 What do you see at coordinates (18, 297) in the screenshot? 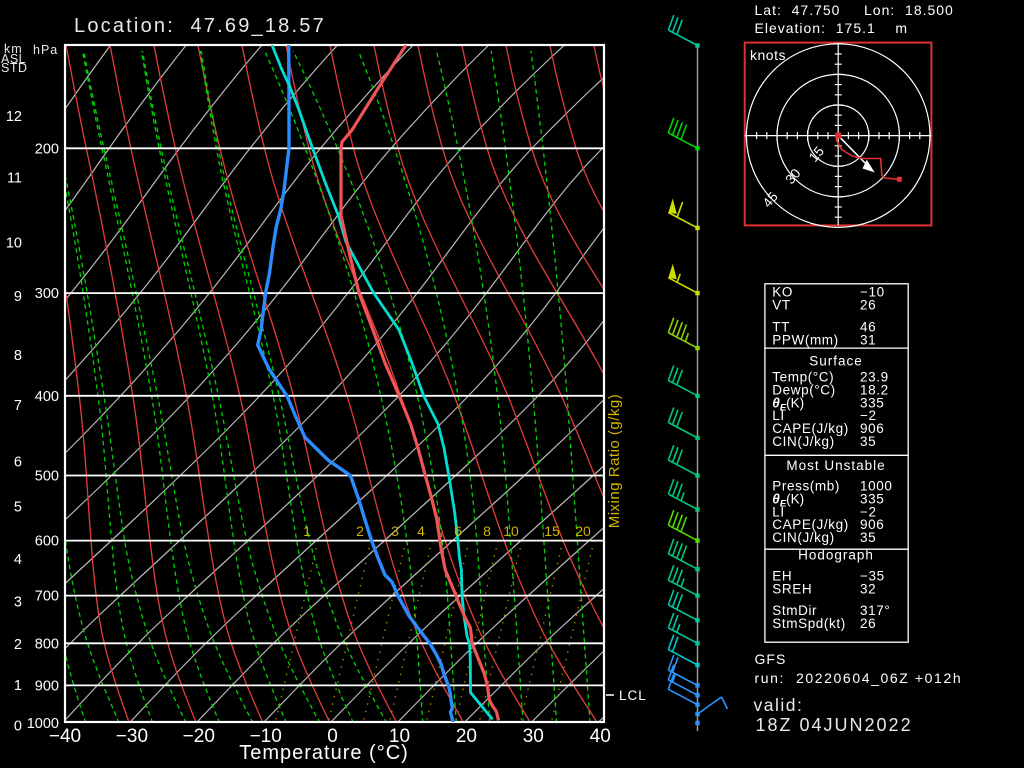
I see `svg-text: 9` at bounding box center [18, 297].